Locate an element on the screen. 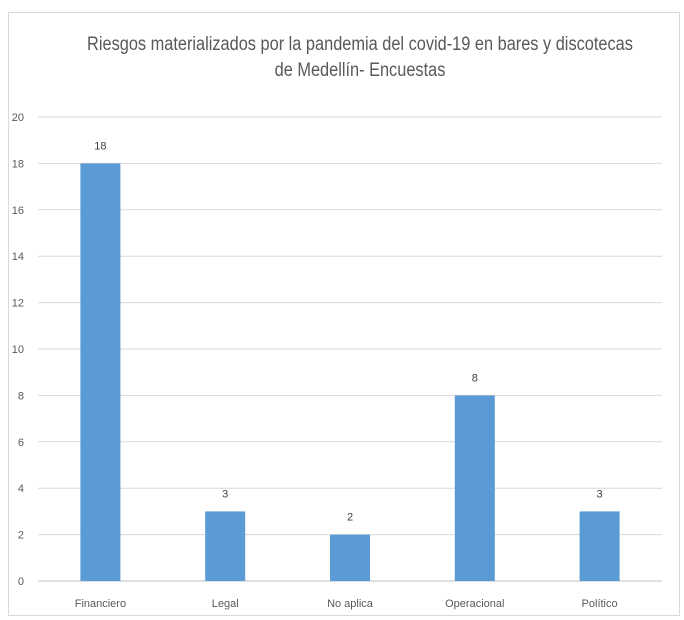 The image size is (684, 620). y-axis-ticks: 0 2 4 6 8 10 12 14 16 18 20 is located at coordinates (18, 350).